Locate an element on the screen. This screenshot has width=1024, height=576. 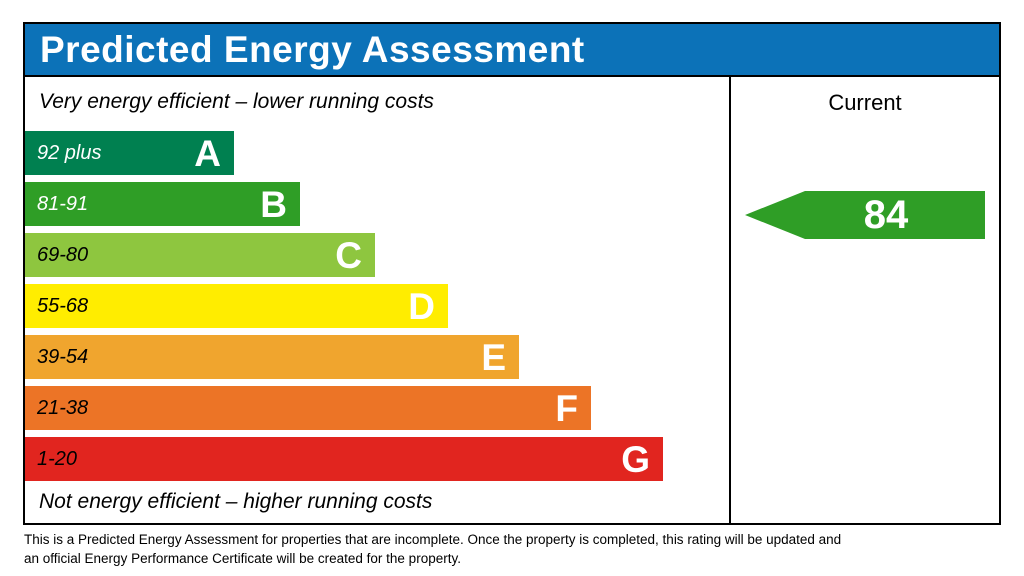
band-letter: G is located at coordinates (635, 459).